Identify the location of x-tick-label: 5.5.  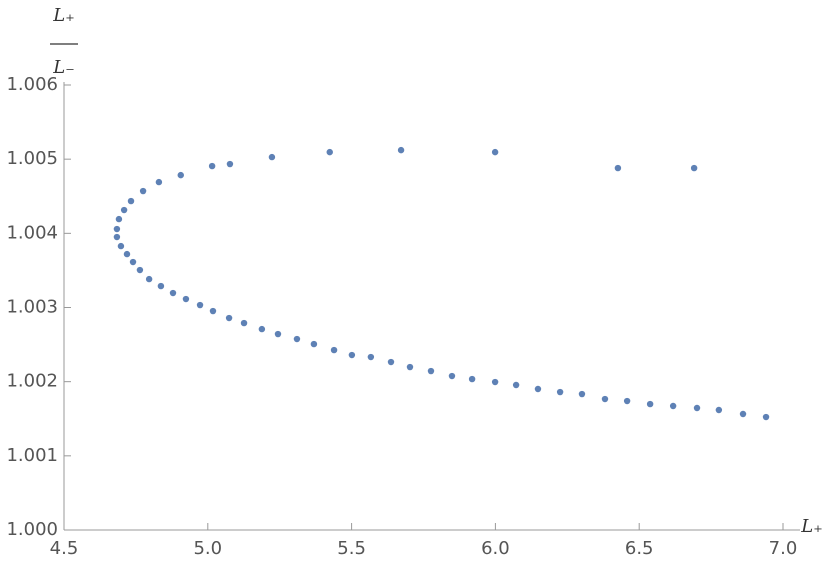
(351, 548).